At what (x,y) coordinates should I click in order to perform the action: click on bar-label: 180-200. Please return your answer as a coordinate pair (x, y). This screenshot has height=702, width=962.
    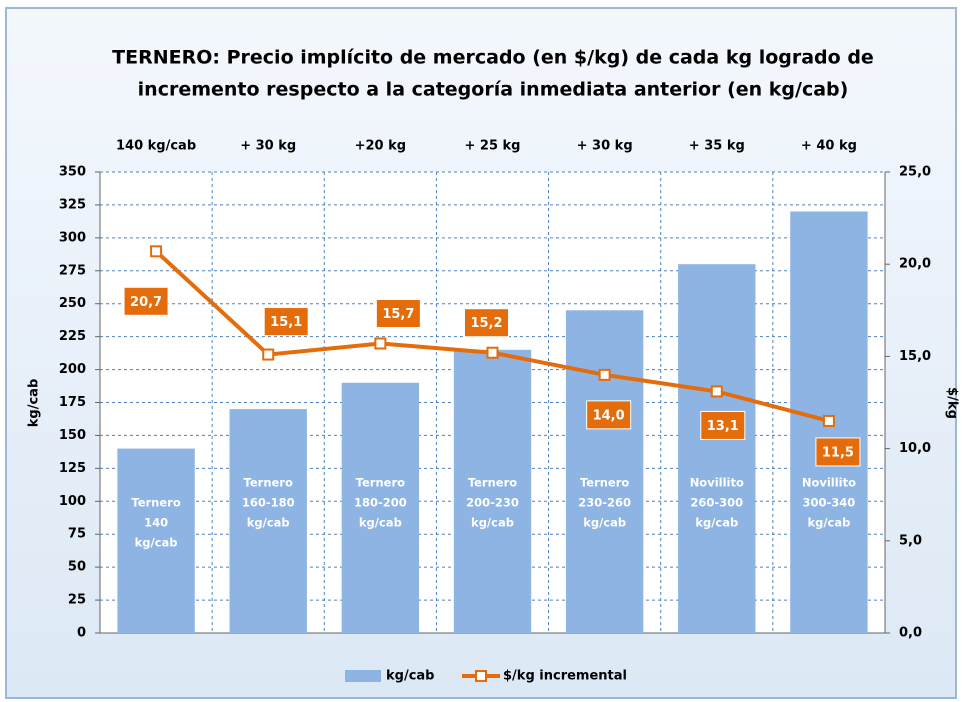
    Looking at the image, I should click on (380, 503).